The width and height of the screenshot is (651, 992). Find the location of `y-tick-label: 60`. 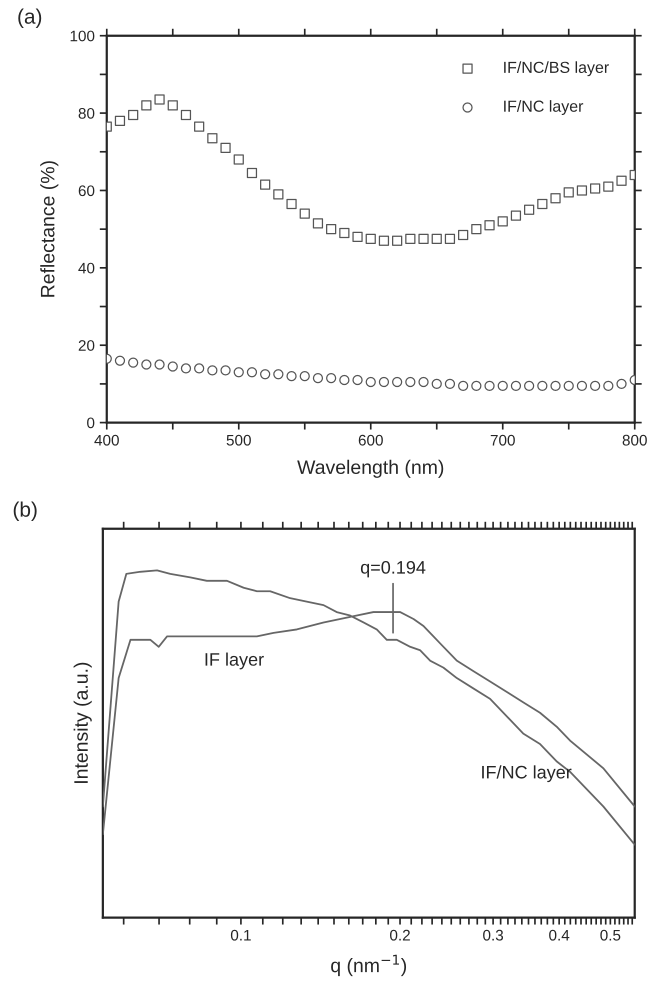

y-tick-label: 60 is located at coordinates (86, 190).